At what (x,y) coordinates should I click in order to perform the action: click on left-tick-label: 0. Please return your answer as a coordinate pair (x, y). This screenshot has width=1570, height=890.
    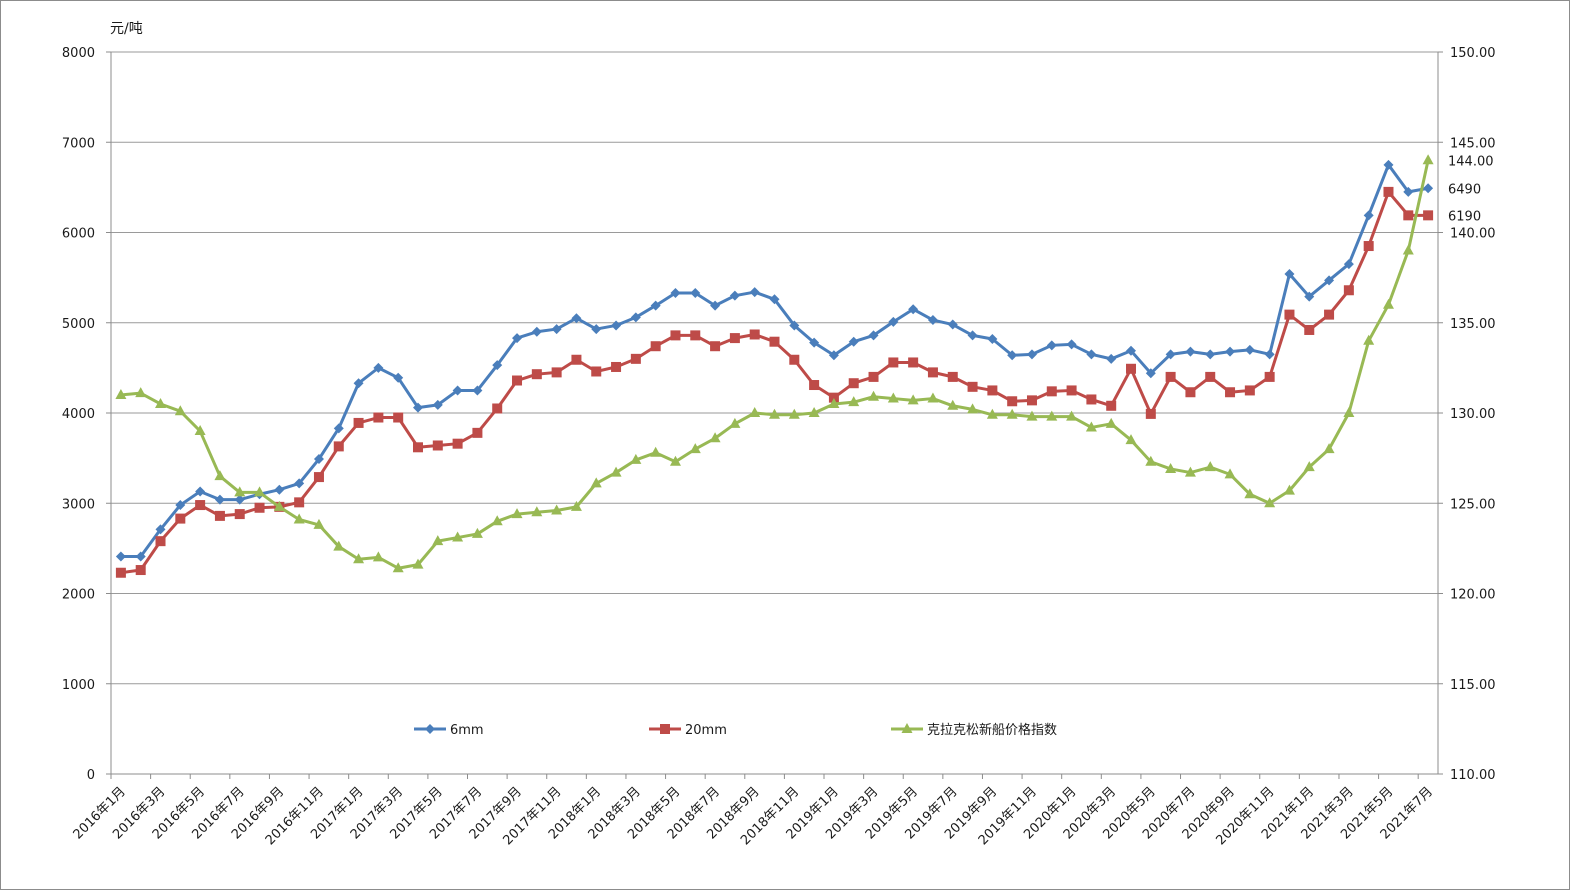
    Looking at the image, I should click on (91, 775).